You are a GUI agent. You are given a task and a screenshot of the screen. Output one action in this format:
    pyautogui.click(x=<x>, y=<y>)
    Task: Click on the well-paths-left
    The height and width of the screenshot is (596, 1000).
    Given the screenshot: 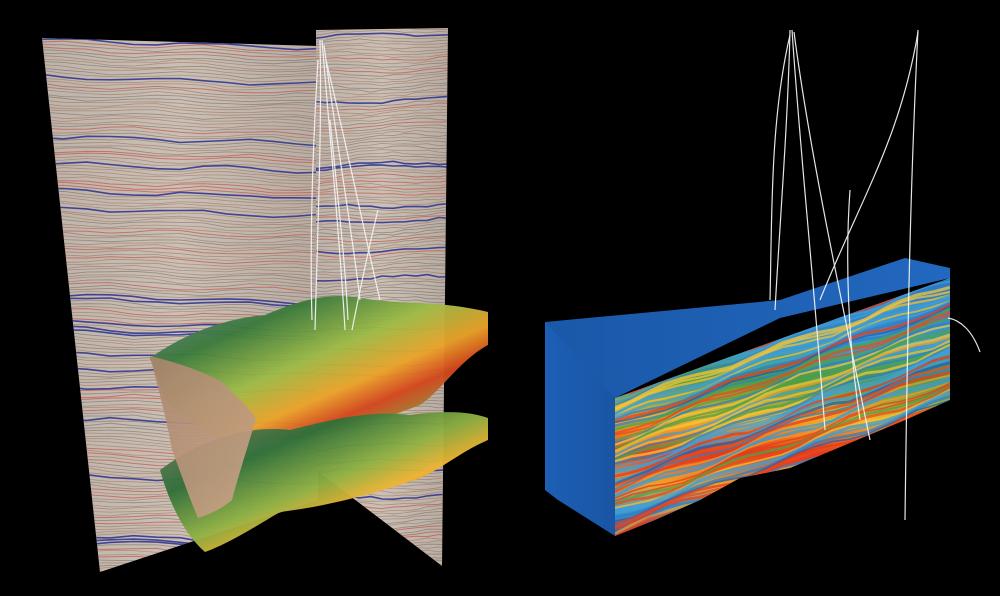 What is the action you would take?
    pyautogui.click(x=345, y=185)
    